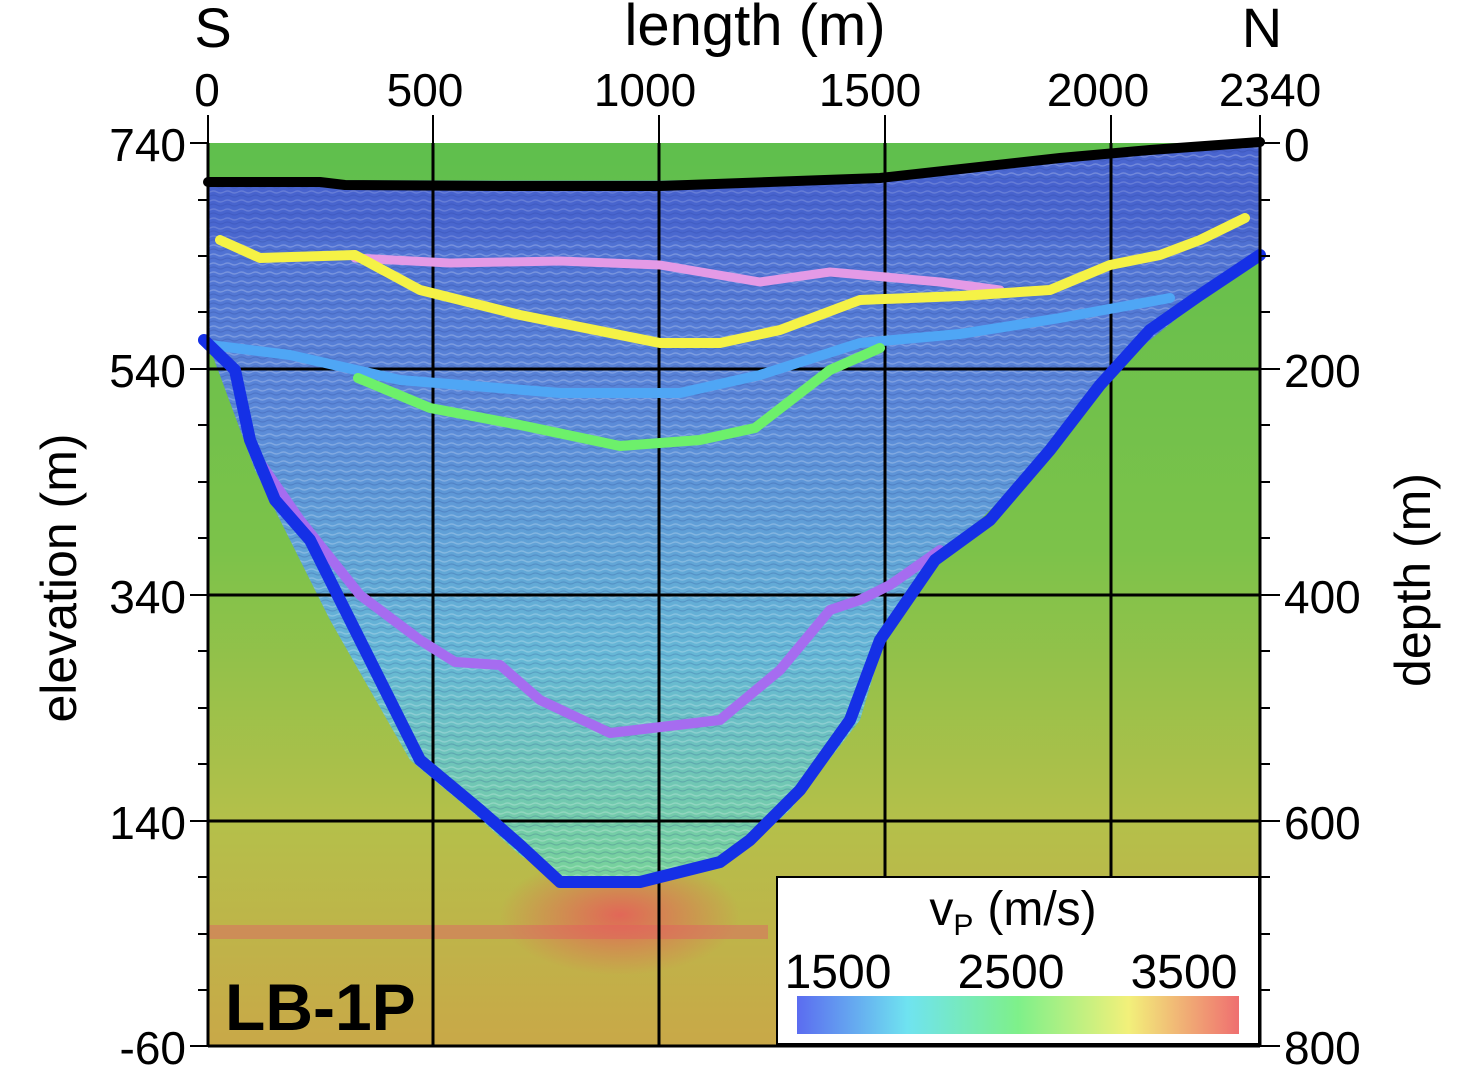 The width and height of the screenshot is (1468, 1086). What do you see at coordinates (838, 972) in the screenshot?
I see `colorbar-tick-label: 1500` at bounding box center [838, 972].